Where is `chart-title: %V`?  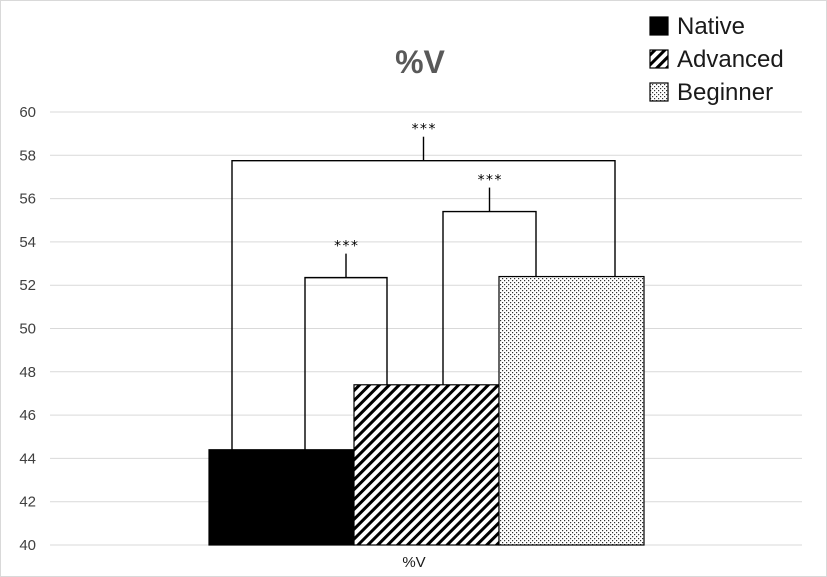 chart-title: %V is located at coordinates (420, 62).